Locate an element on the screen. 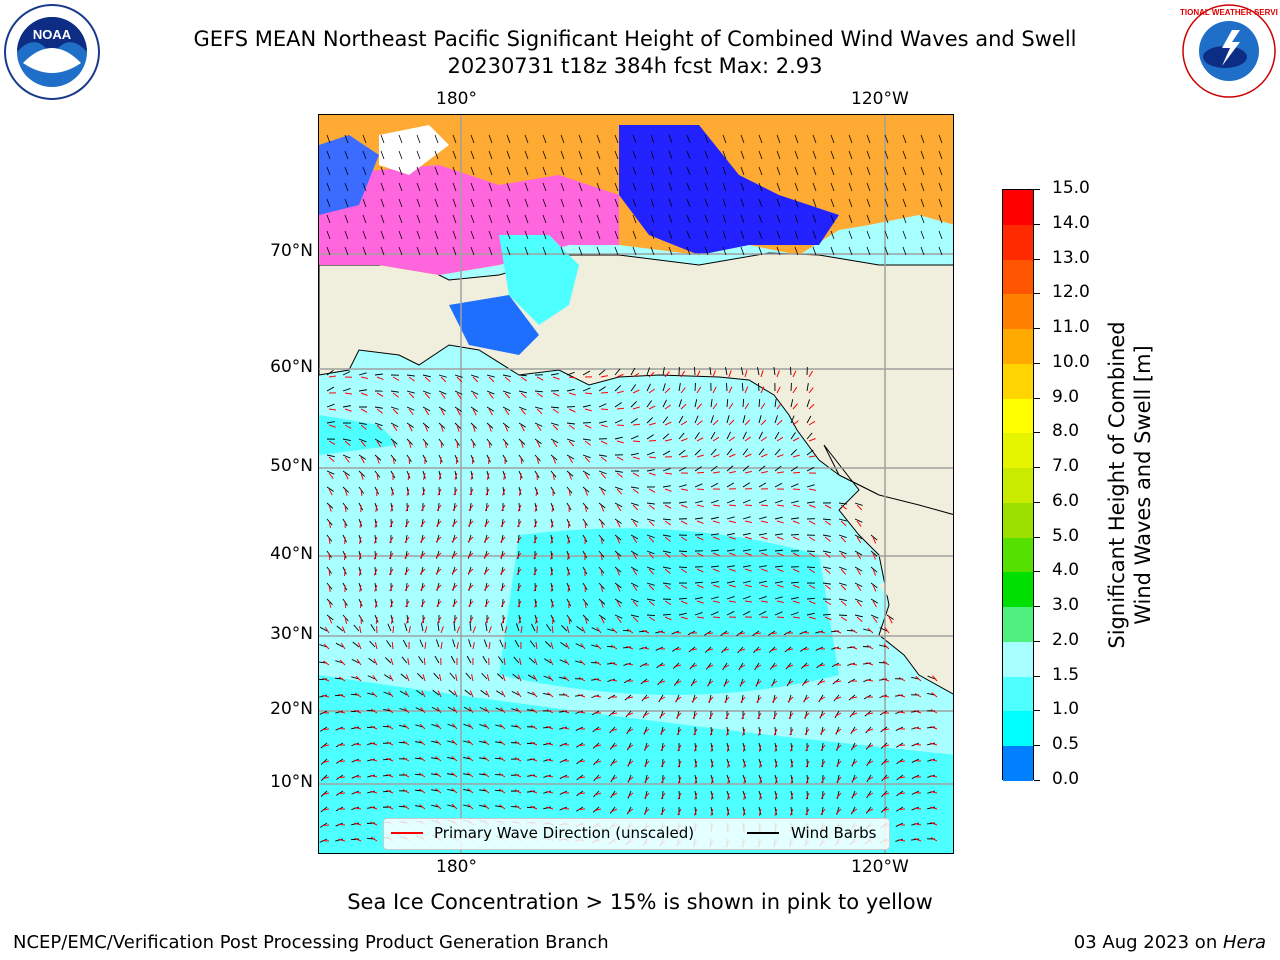 This screenshot has width=1280, height=960. wind-legend-line is located at coordinates (763, 833).